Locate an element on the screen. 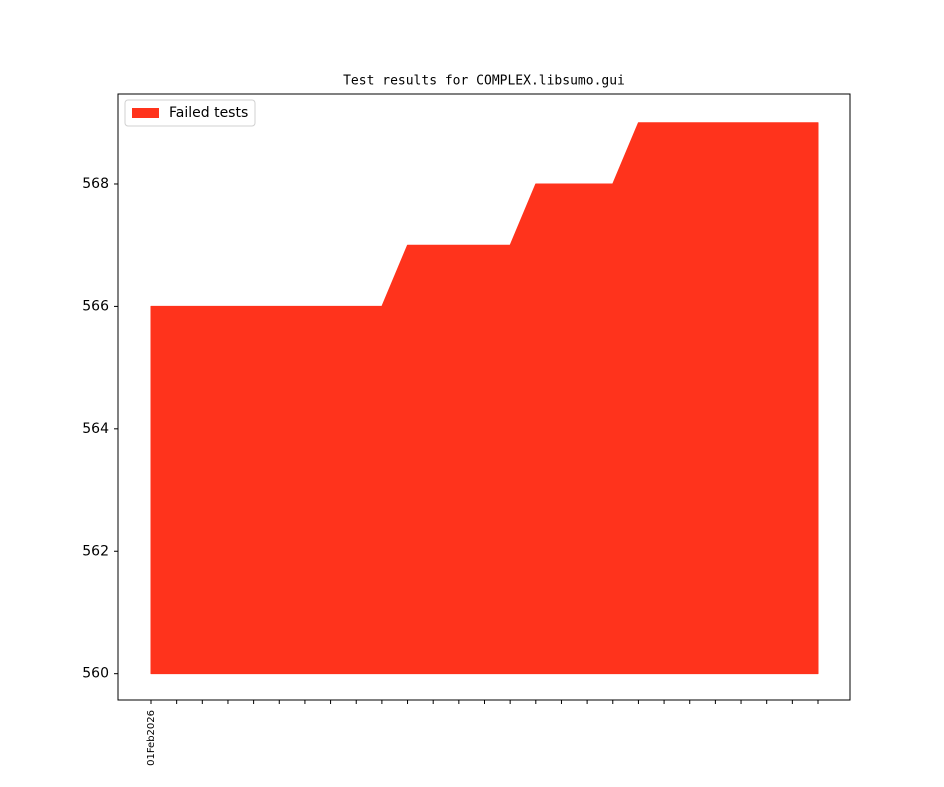  y-tick-label: 560 is located at coordinates (95, 674).